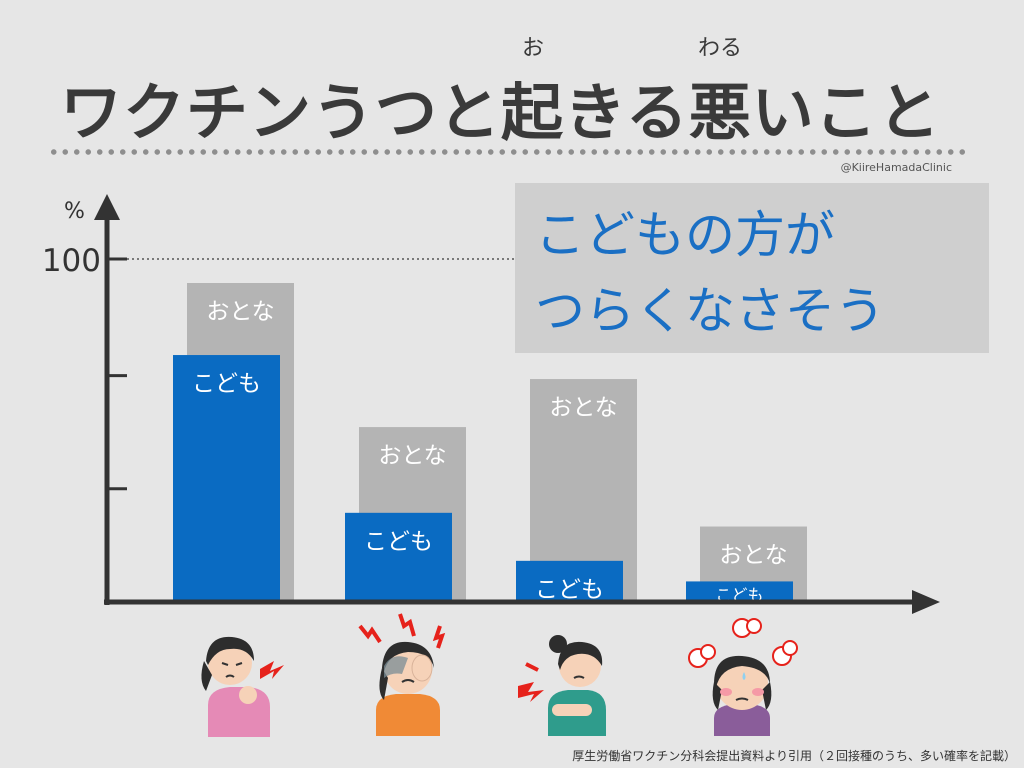 The height and width of the screenshot is (768, 1024). I want to click on callout-box: こどもの方が つらくなさそう, so click(752, 268).